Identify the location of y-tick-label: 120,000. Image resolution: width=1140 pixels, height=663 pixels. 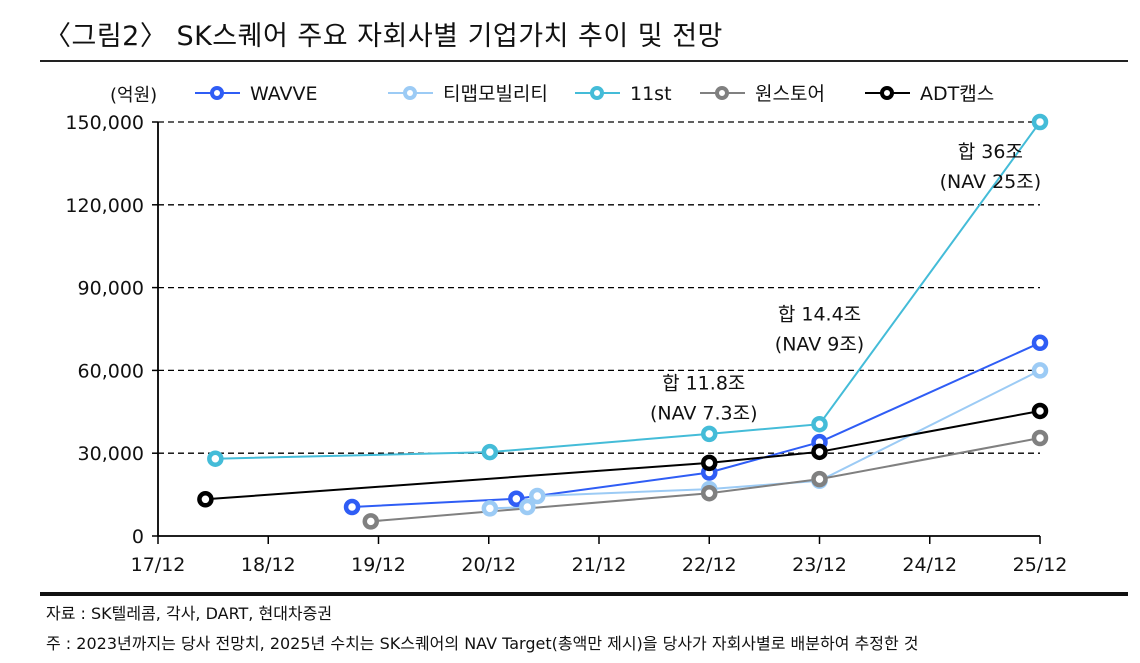
(104, 206).